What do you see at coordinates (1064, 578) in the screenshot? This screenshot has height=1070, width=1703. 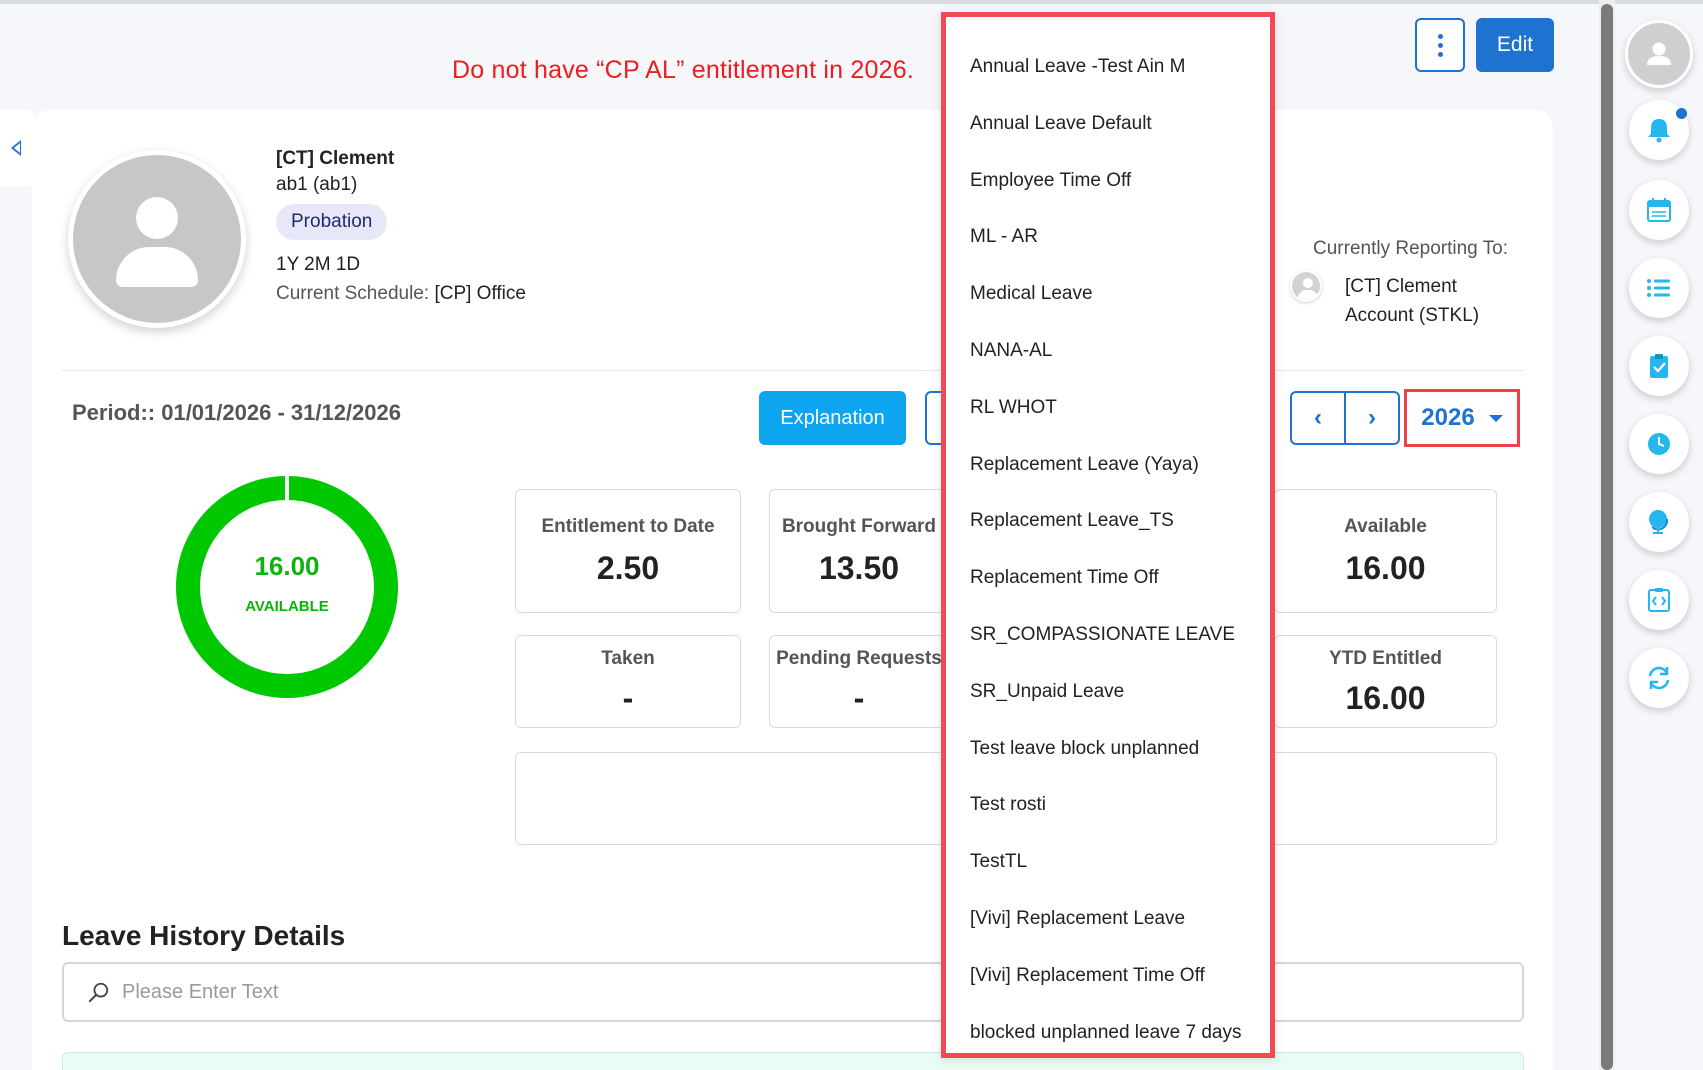 I see `leave-type-option: Replacement Time Off` at bounding box center [1064, 578].